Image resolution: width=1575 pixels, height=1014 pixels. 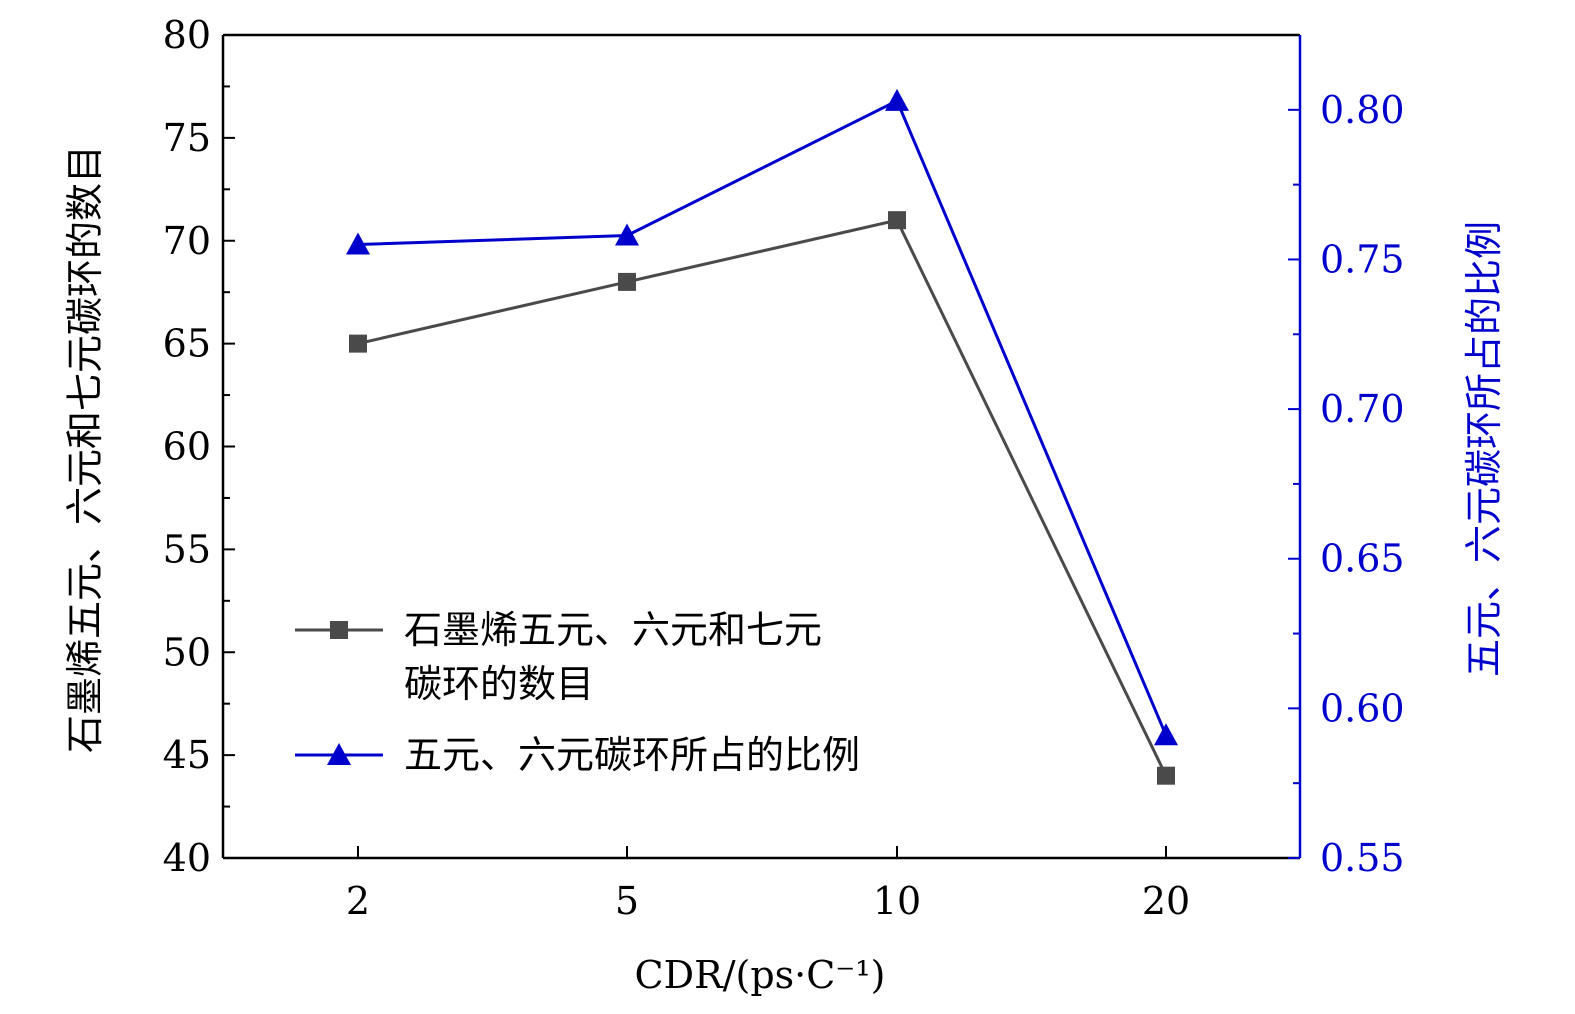 I want to click on left-y-axis-title: 石墨烯五元、六元和七元碳环的数目, so click(x=85, y=449).